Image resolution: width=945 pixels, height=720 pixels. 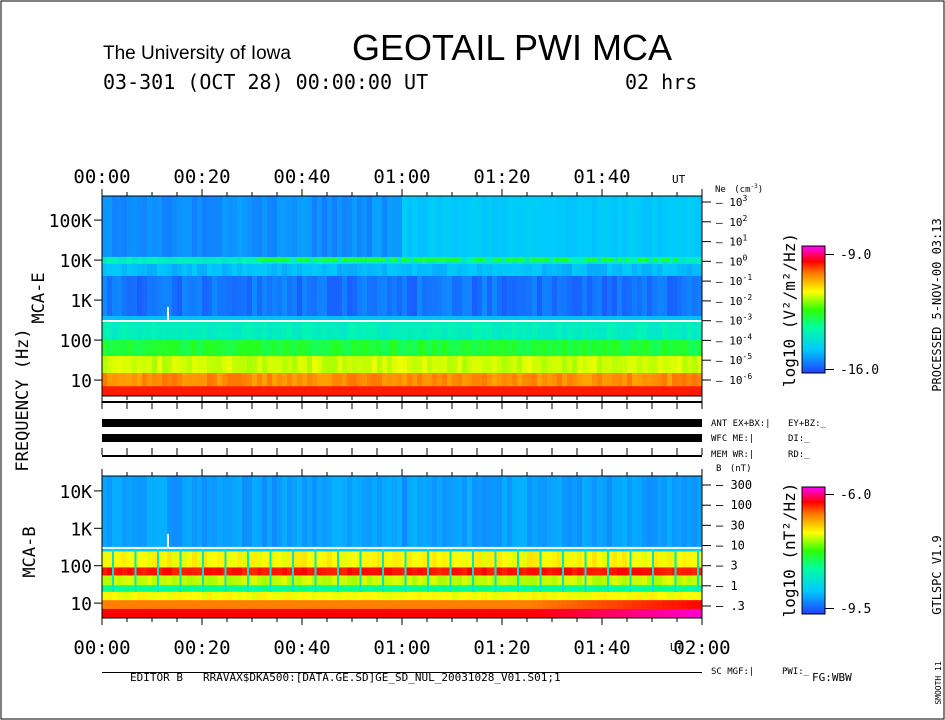 I want to click on mca-b-x-tick-label: 00:20, so click(x=201, y=648).